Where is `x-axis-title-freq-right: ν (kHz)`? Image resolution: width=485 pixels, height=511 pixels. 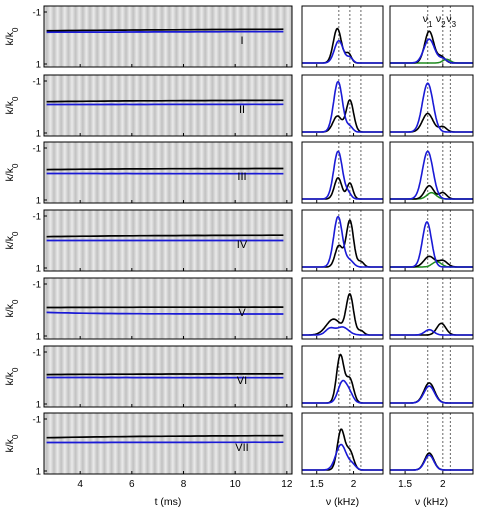
x-axis-title-freq-right: ν (kHz) is located at coordinates (431, 502).